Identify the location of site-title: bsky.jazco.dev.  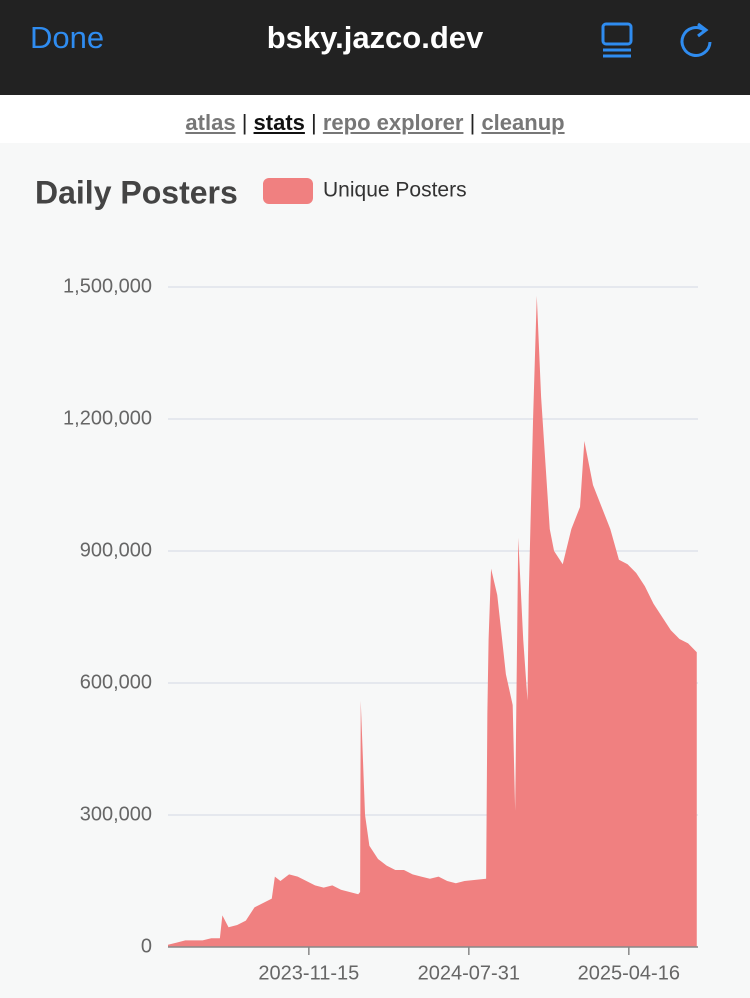
(375, 37).